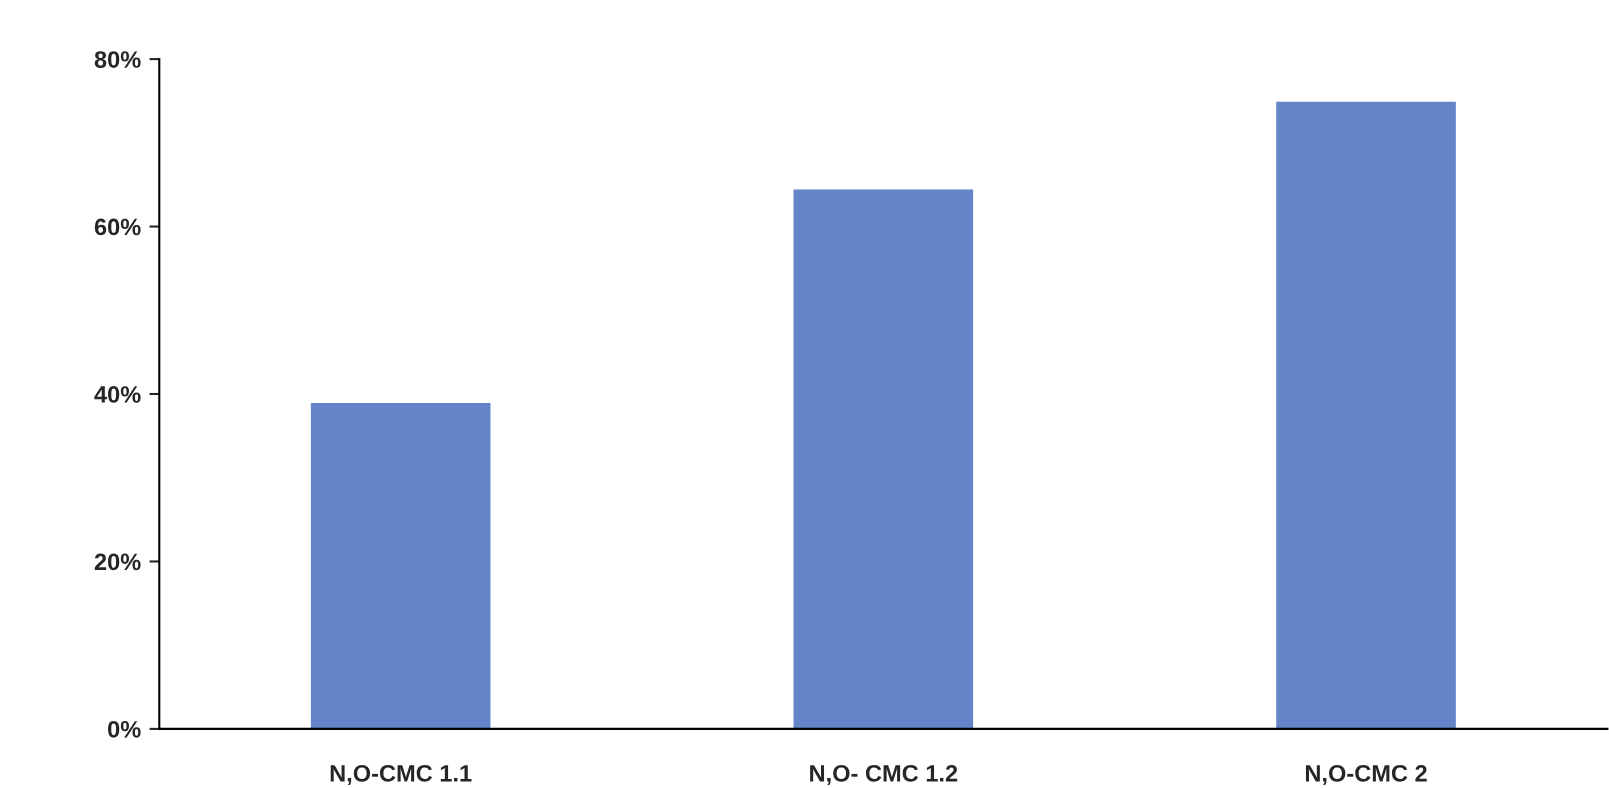 The image size is (1609, 788). Describe the element at coordinates (117, 562) in the screenshot. I see `y-tick-label: 20%` at that location.